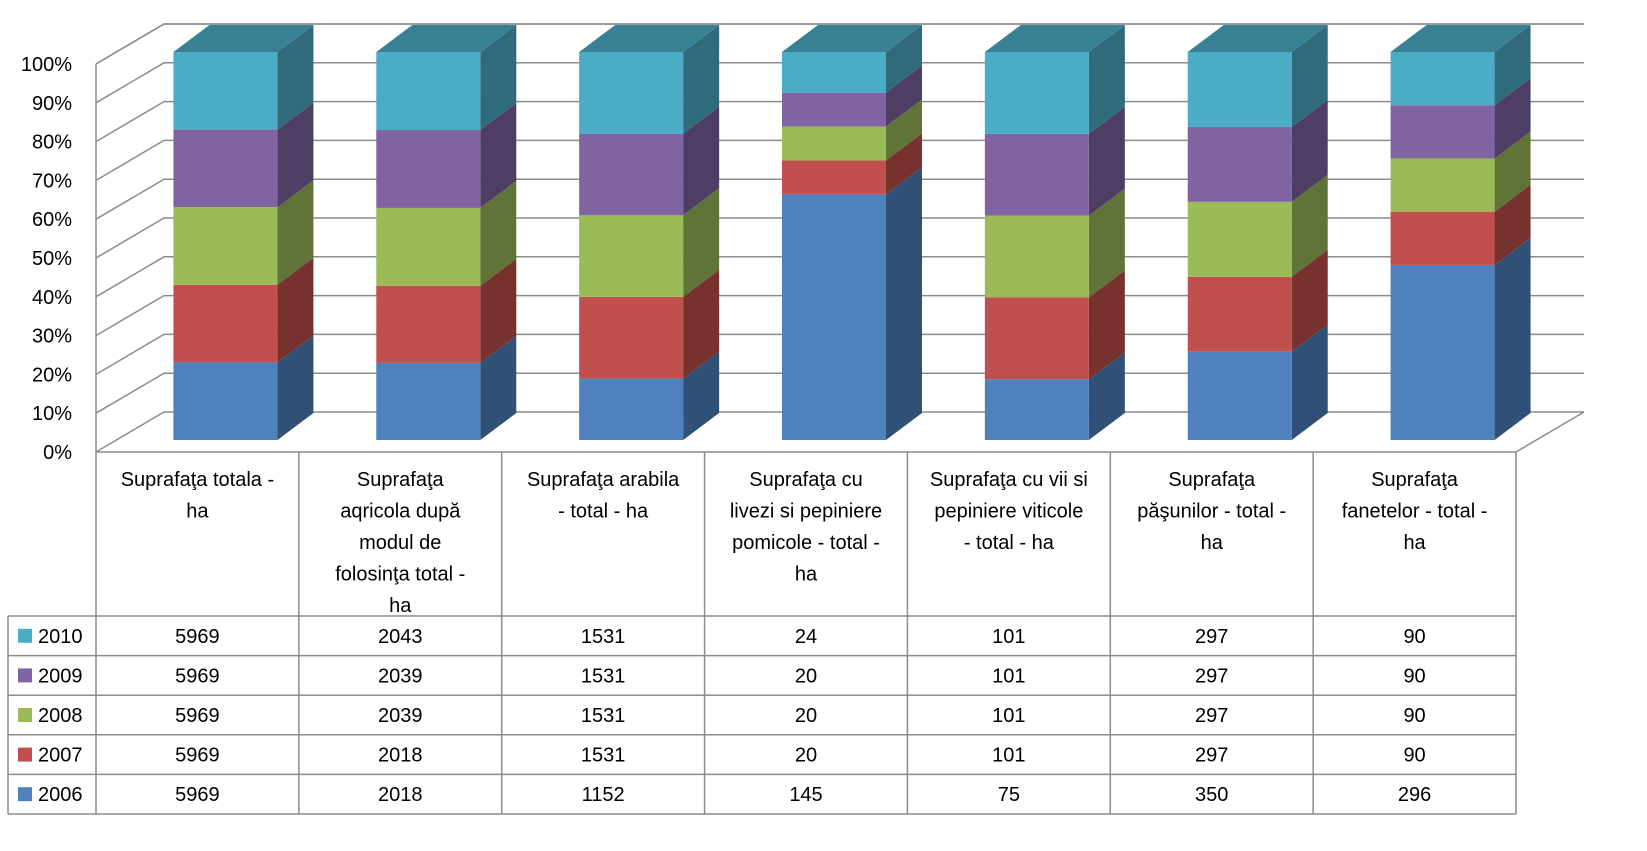 Image resolution: width=1647 pixels, height=851 pixels. What do you see at coordinates (1211, 795) in the screenshot?
I see `data-label: 350` at bounding box center [1211, 795].